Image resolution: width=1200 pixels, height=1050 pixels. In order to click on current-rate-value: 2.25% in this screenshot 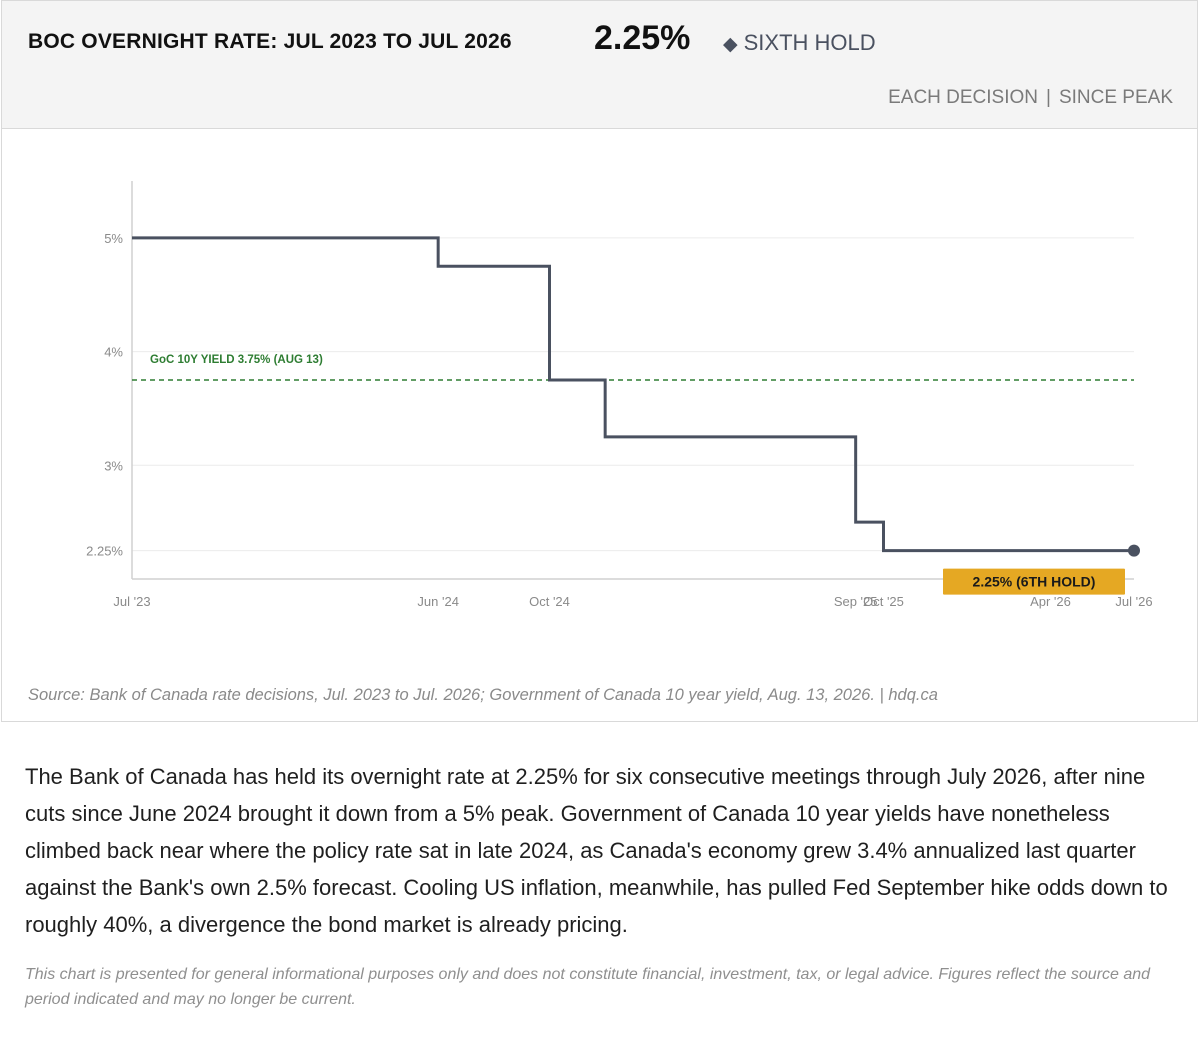, I will do `click(642, 38)`.